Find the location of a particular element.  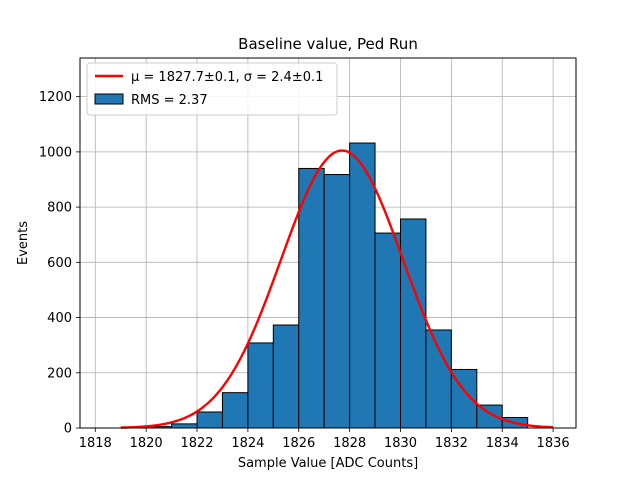

x-tick-label: 1818 is located at coordinates (95, 443).